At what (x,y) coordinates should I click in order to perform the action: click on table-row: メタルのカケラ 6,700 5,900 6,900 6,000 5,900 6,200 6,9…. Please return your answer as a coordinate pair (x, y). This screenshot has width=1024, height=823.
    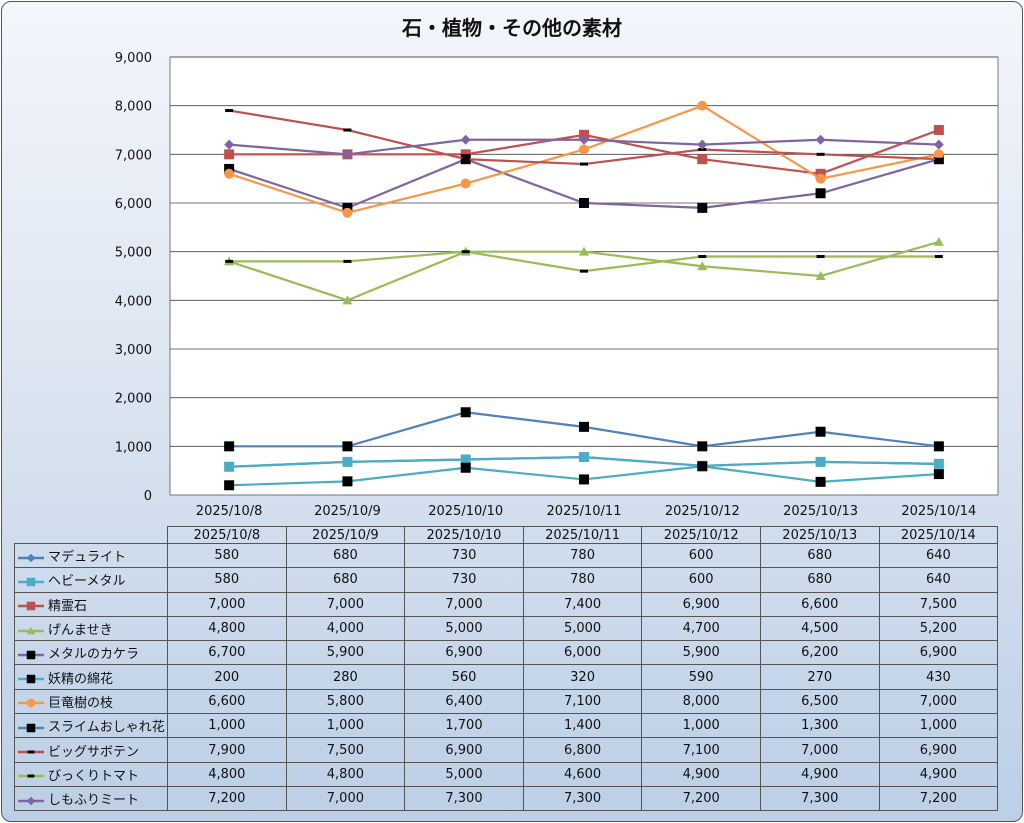
    Looking at the image, I should click on (506, 653).